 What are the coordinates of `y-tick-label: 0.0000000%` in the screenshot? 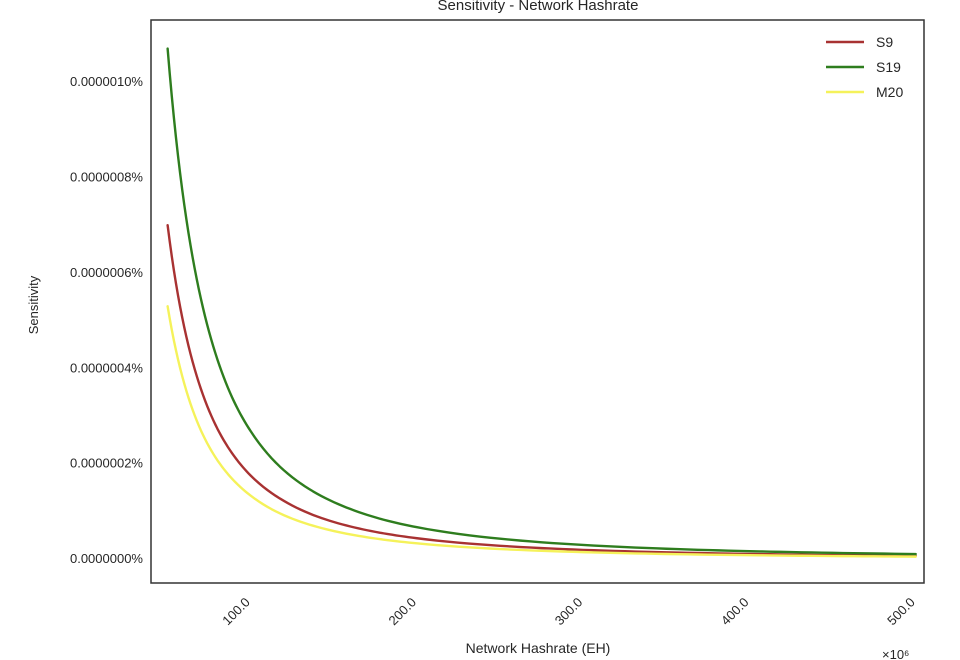 It's located at (106, 558).